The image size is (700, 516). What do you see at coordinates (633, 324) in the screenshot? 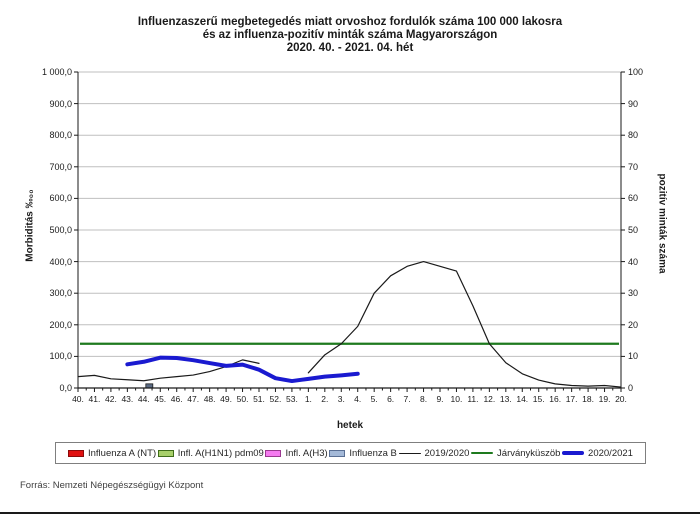
I see `y-axis-right-tick-label: 20` at bounding box center [633, 324].